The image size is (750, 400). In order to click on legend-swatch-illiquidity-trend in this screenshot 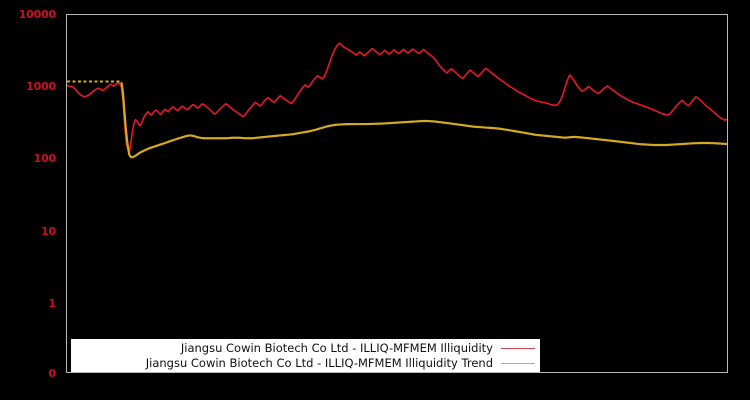, I will do `click(518, 363)`.